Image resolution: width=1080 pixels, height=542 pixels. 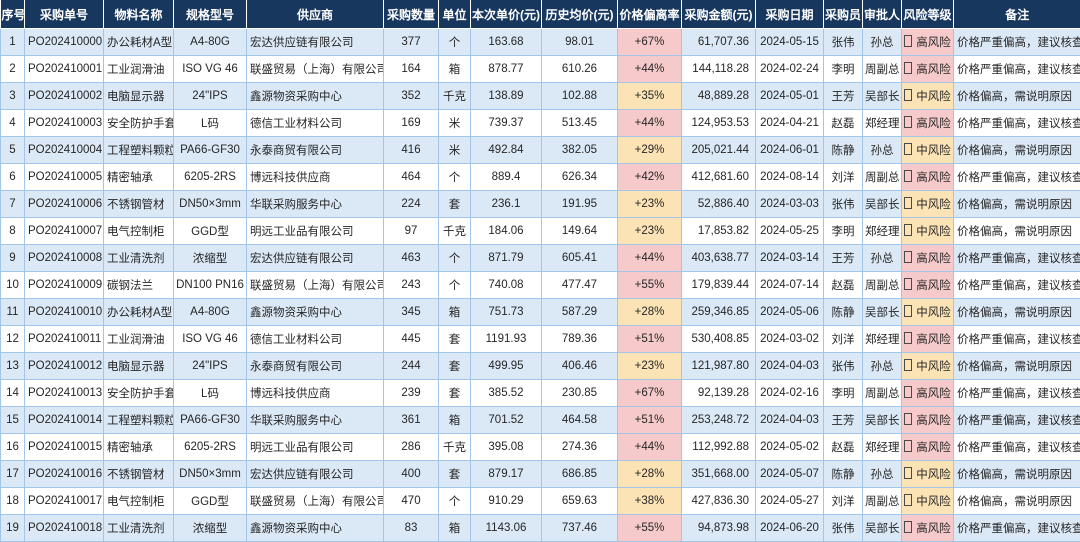 What do you see at coordinates (580, 258) in the screenshot?
I see `cell-avg: 605.41` at bounding box center [580, 258].